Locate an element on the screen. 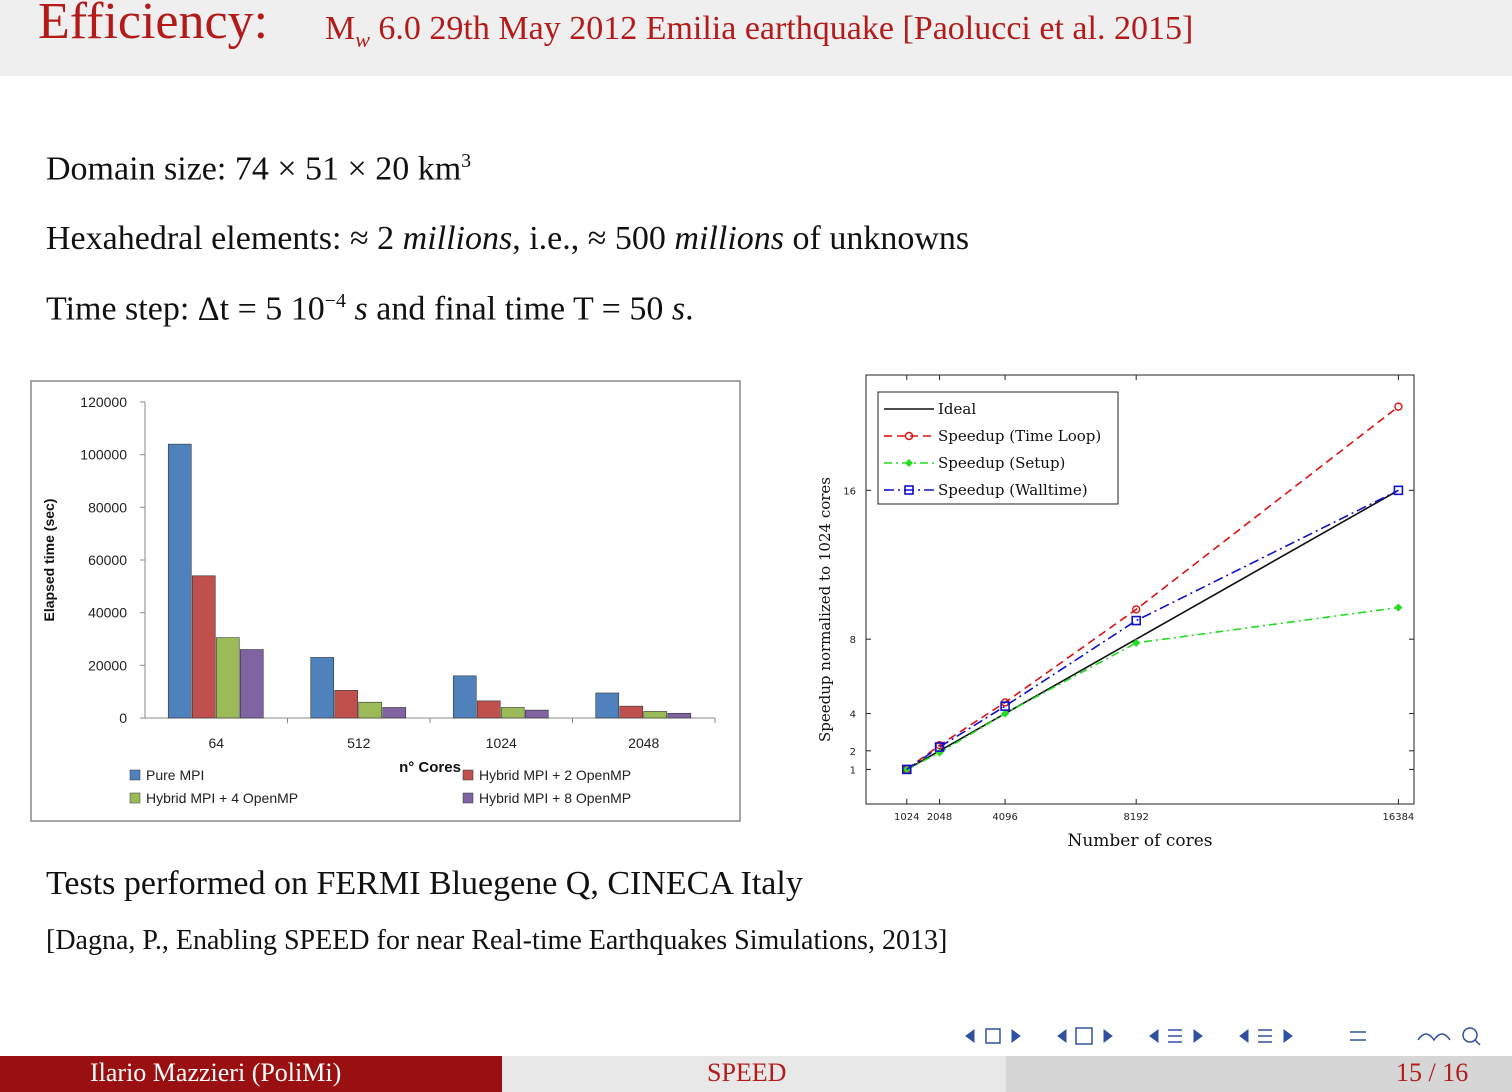 The height and width of the screenshot is (1092, 1512). hexa-mid: , i.e., ≈ 500 is located at coordinates (593, 238).